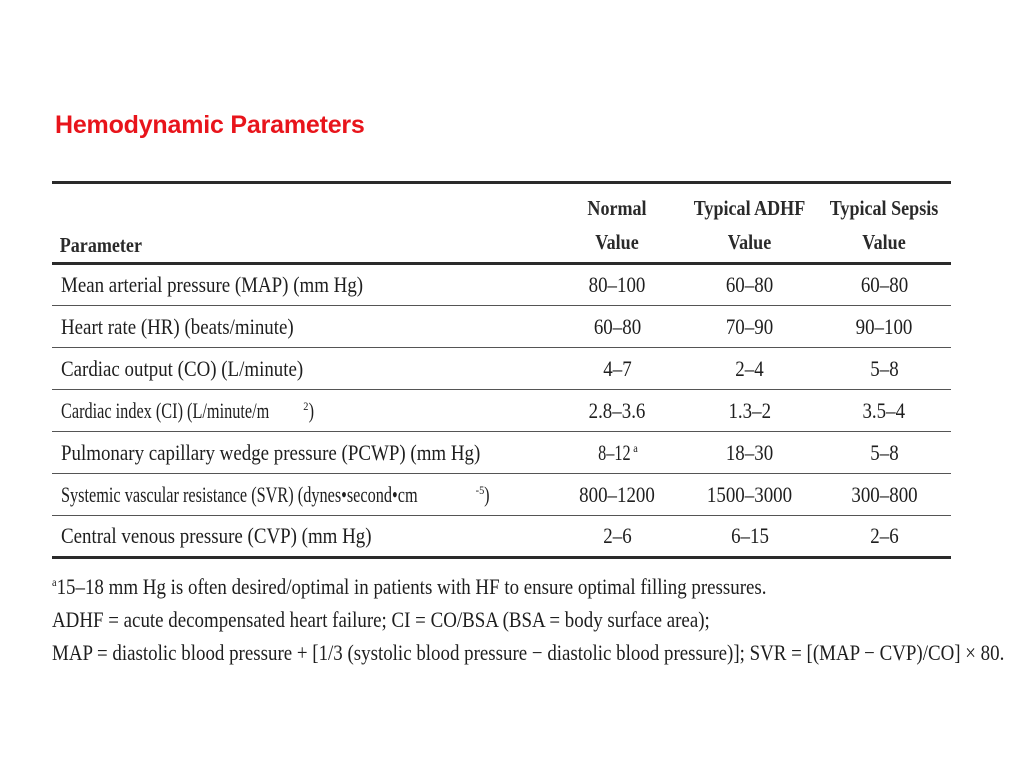 The image size is (1024, 768). What do you see at coordinates (749, 284) in the screenshot?
I see `adhf-value-cell: 60–80` at bounding box center [749, 284].